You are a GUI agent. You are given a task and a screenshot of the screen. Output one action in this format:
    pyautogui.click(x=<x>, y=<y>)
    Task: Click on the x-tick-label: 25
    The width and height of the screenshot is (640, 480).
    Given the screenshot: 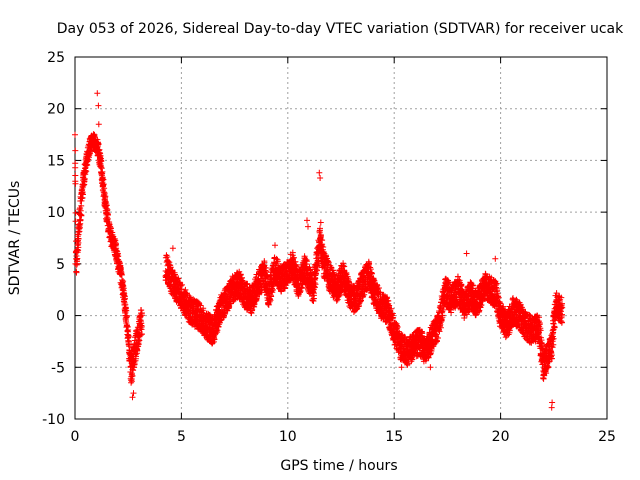 What is the action you would take?
    pyautogui.click(x=607, y=437)
    